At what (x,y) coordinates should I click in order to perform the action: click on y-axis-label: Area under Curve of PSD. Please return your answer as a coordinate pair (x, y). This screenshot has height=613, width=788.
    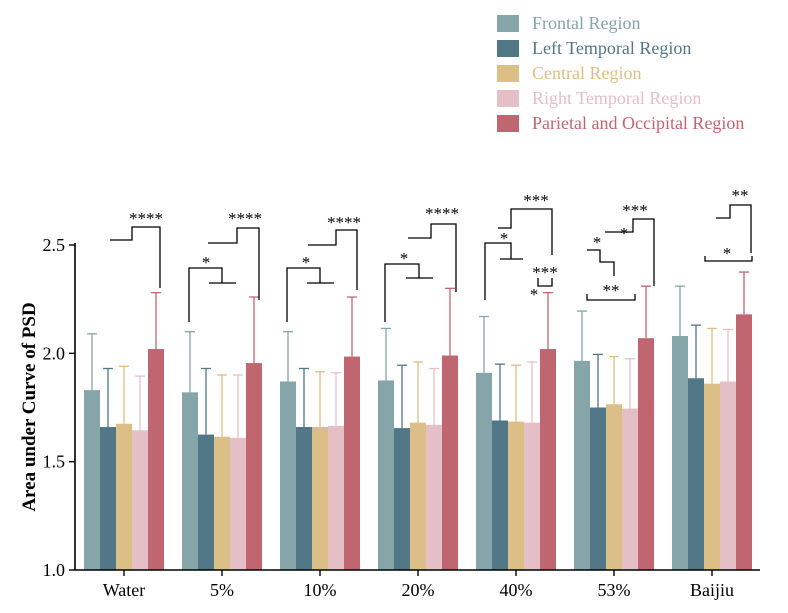
    Looking at the image, I should click on (29, 406).